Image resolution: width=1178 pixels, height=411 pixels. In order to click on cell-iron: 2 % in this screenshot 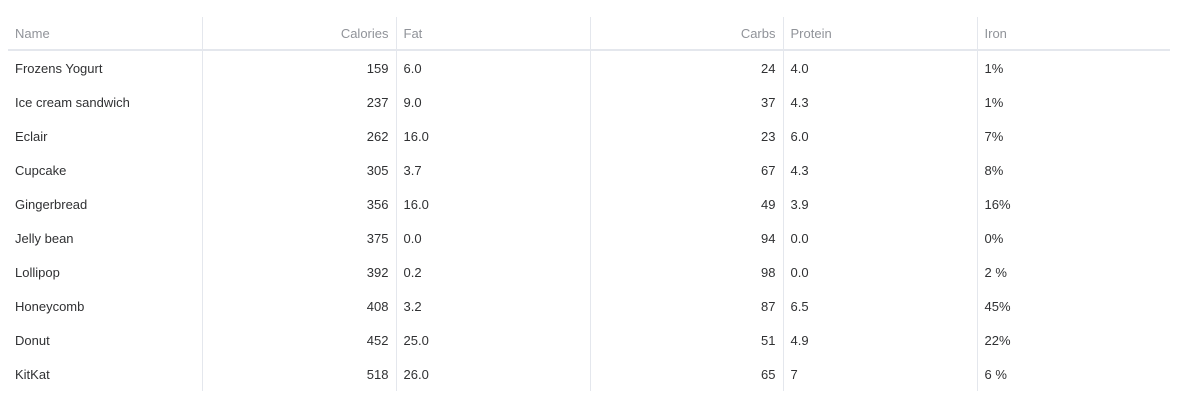, I will do `click(995, 272)`.